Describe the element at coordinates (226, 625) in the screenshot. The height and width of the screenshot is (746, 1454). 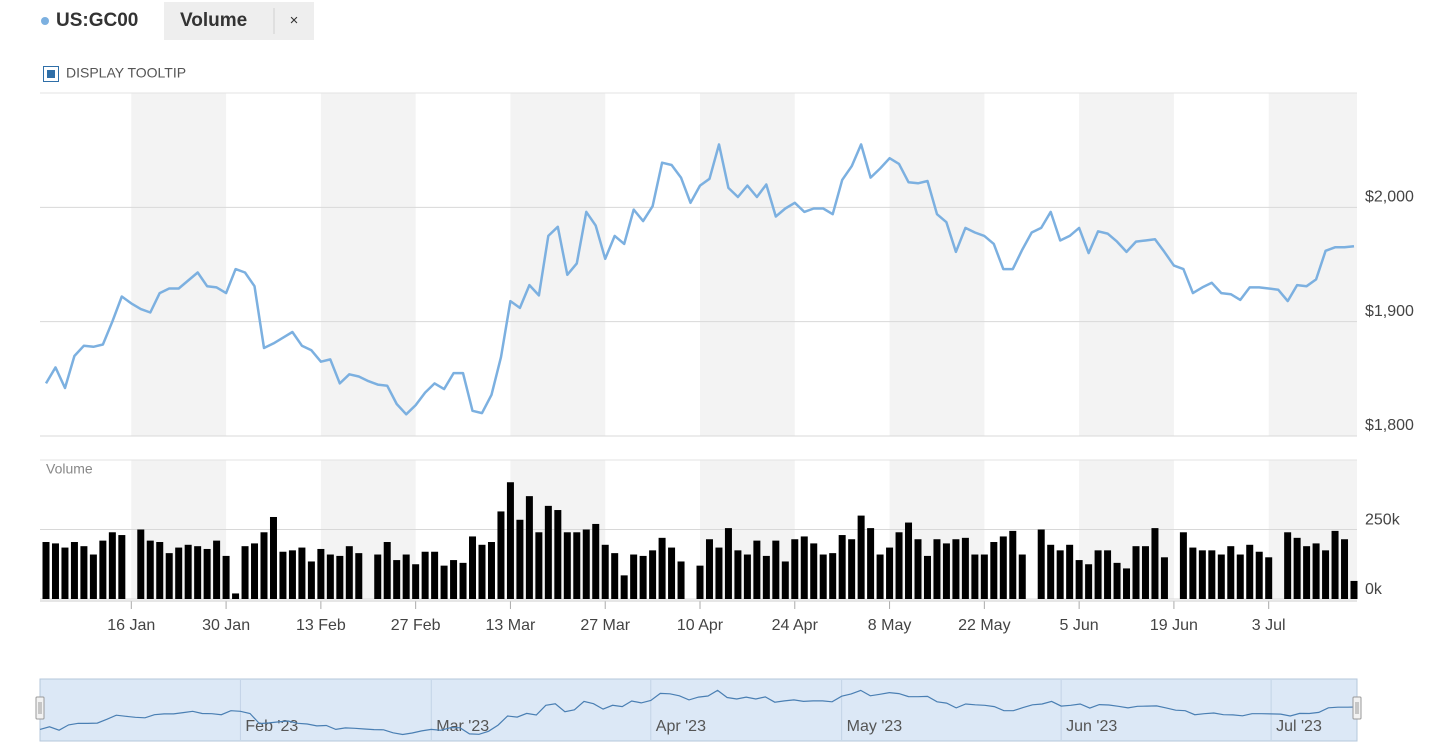
I see `x-tick-label: 30 Jan` at that location.